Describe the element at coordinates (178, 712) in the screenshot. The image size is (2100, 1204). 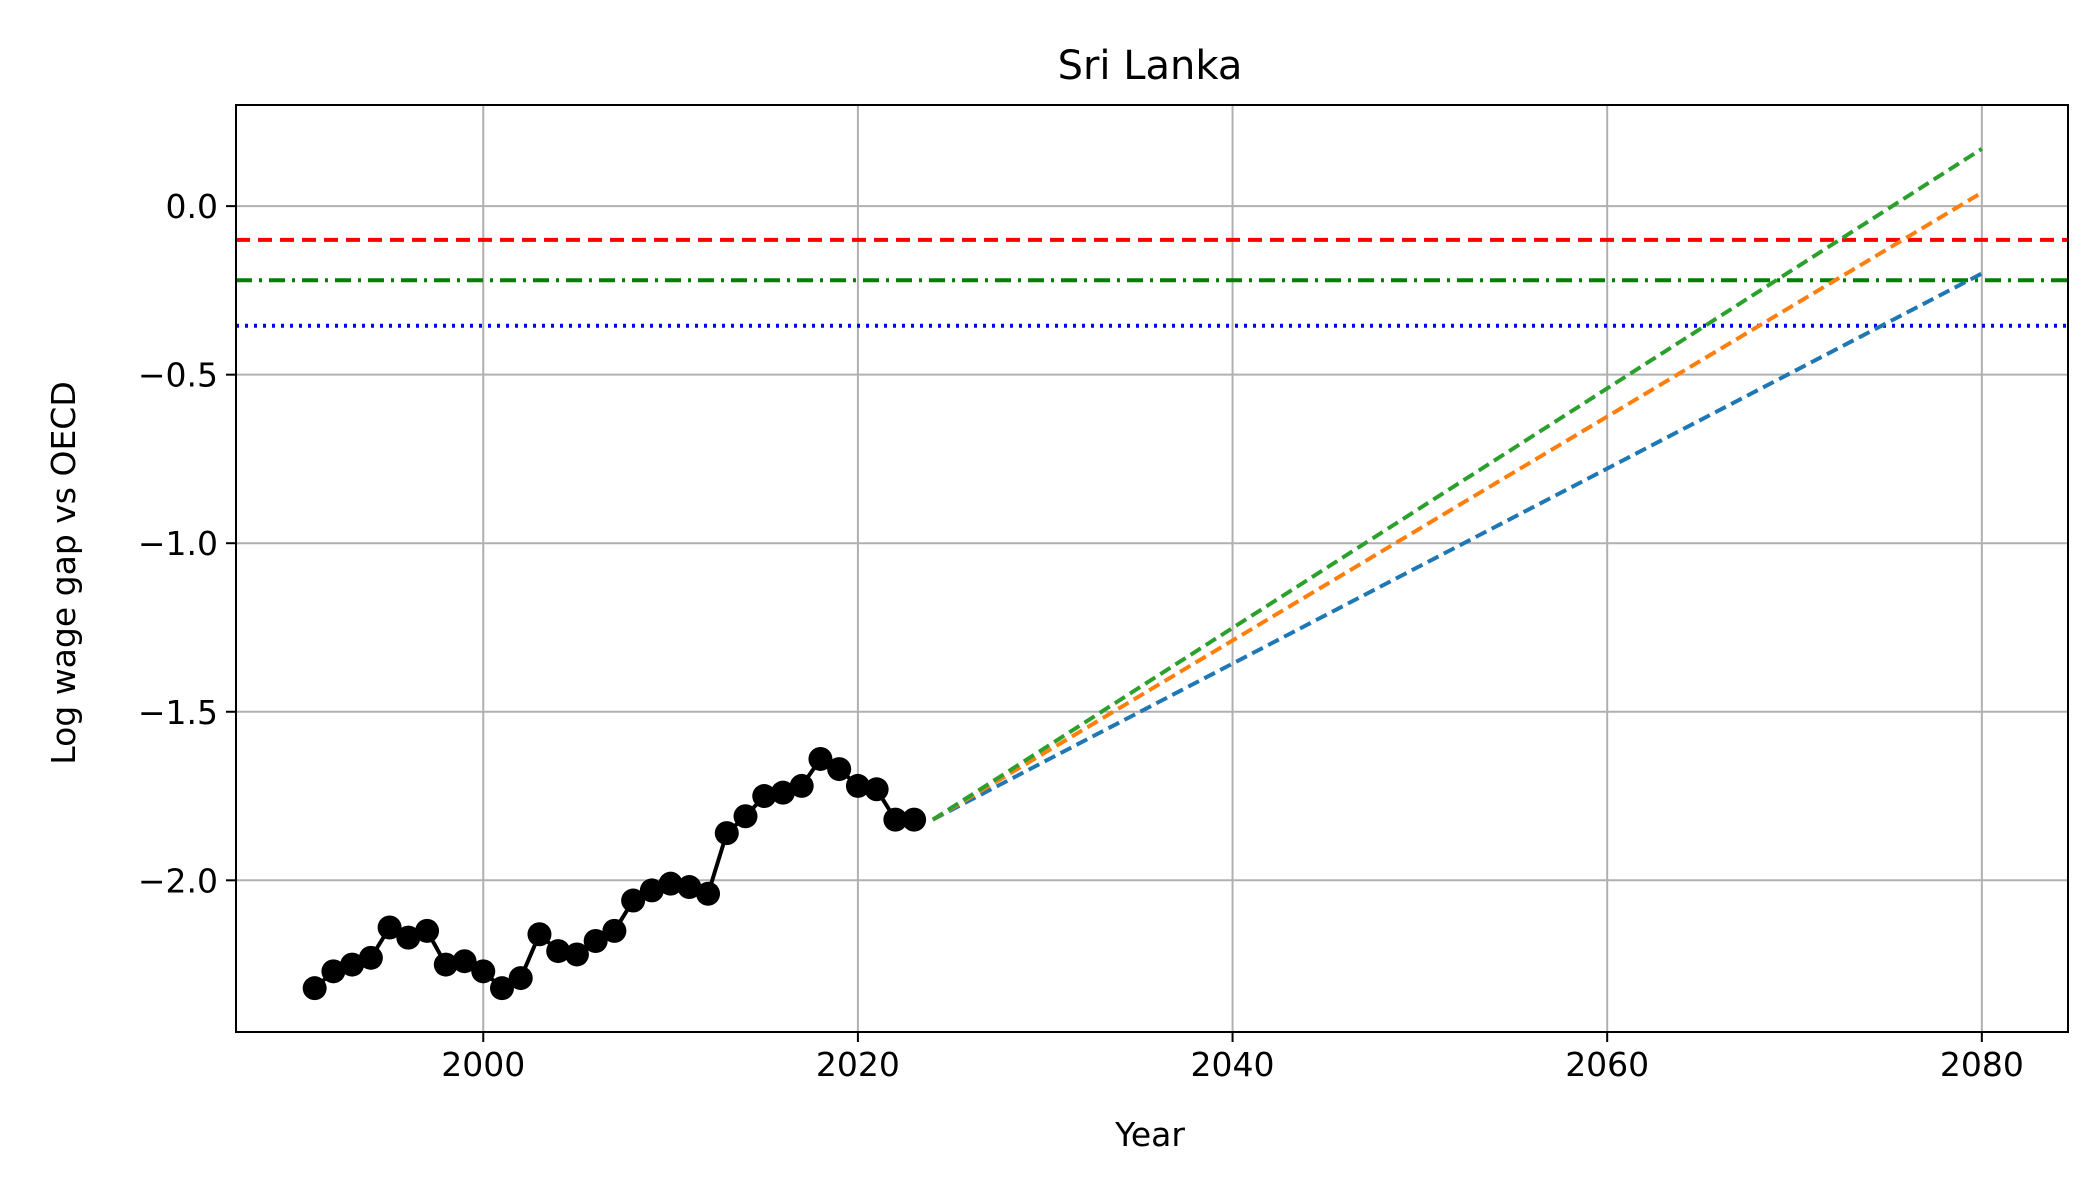
I see `y-tick-label: −1.5` at that location.